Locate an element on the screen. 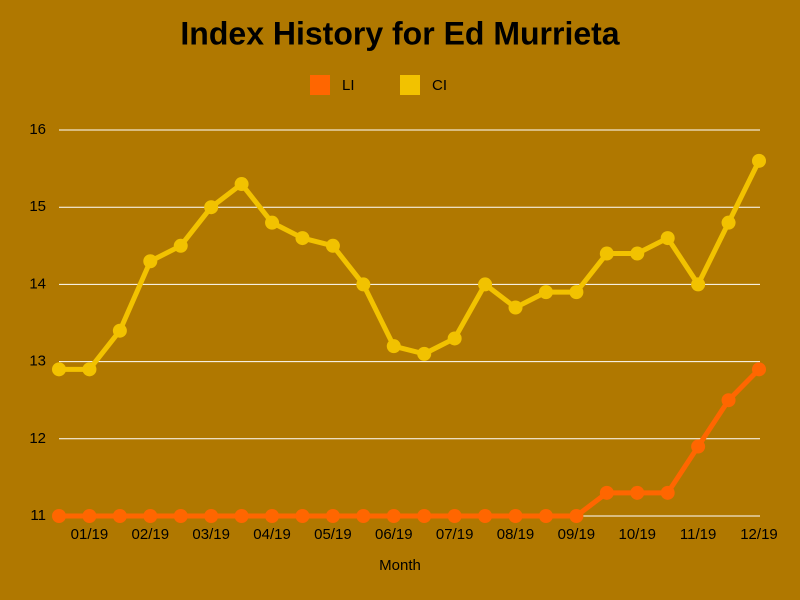 The width and height of the screenshot is (800, 600). x-tick-label: 05/19 is located at coordinates (333, 534).